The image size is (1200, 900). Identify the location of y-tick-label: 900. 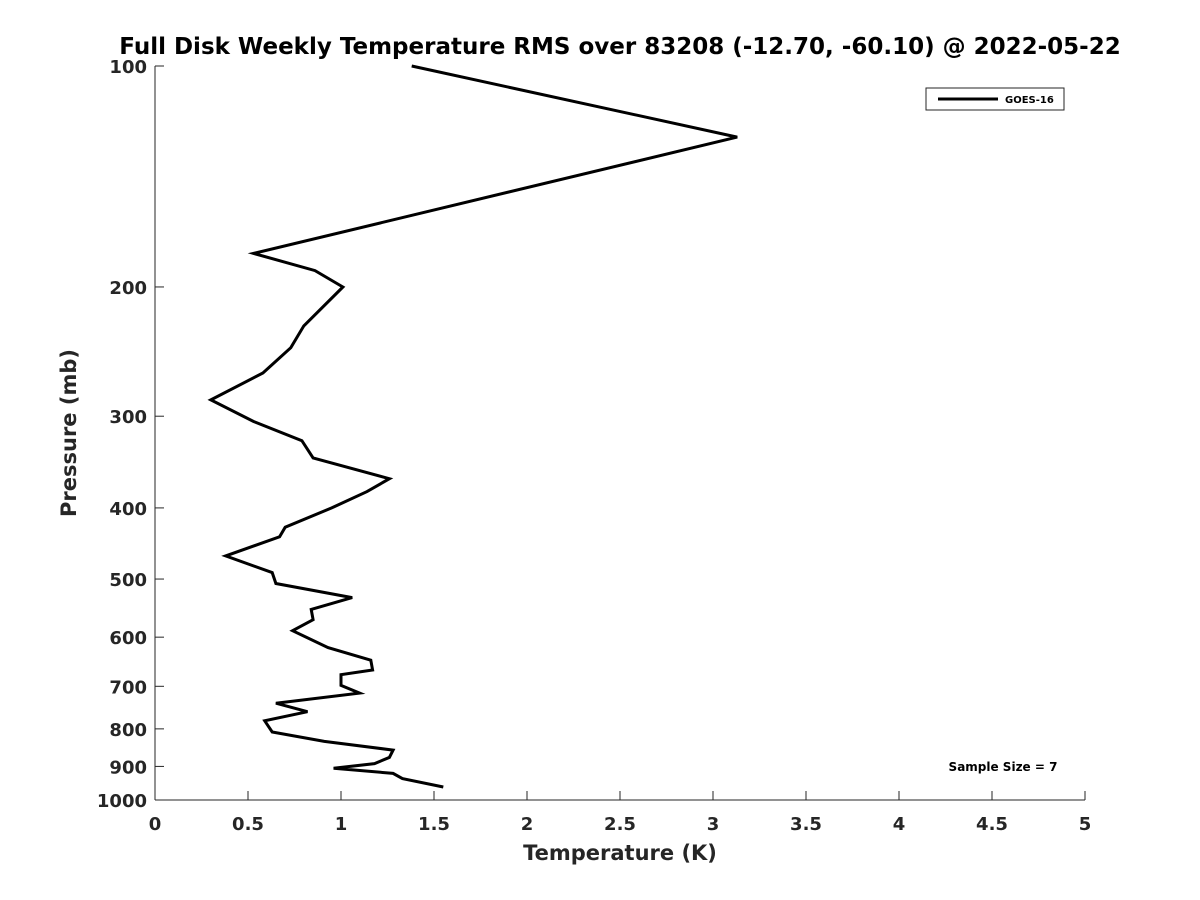
(128, 767).